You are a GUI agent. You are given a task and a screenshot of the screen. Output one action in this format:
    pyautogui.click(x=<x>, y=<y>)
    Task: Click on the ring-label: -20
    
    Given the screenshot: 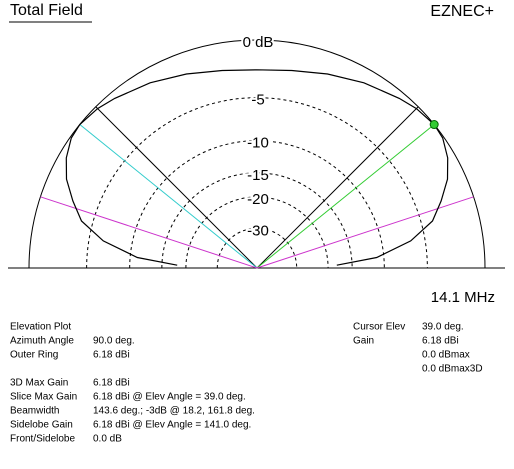 What is the action you would take?
    pyautogui.click(x=258, y=199)
    